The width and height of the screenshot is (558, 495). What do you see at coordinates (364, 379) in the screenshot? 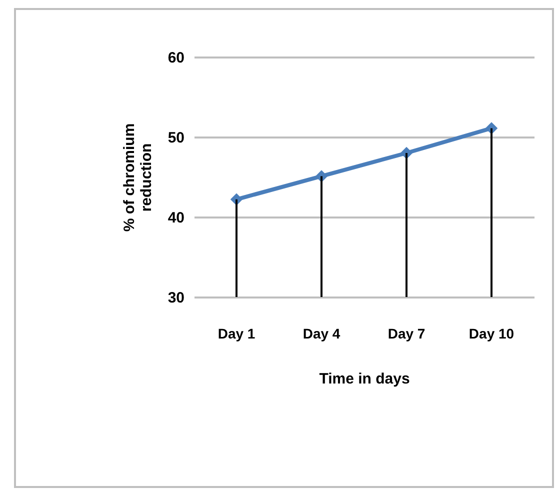
I see `x-axis-title: Time in days` at bounding box center [364, 379].